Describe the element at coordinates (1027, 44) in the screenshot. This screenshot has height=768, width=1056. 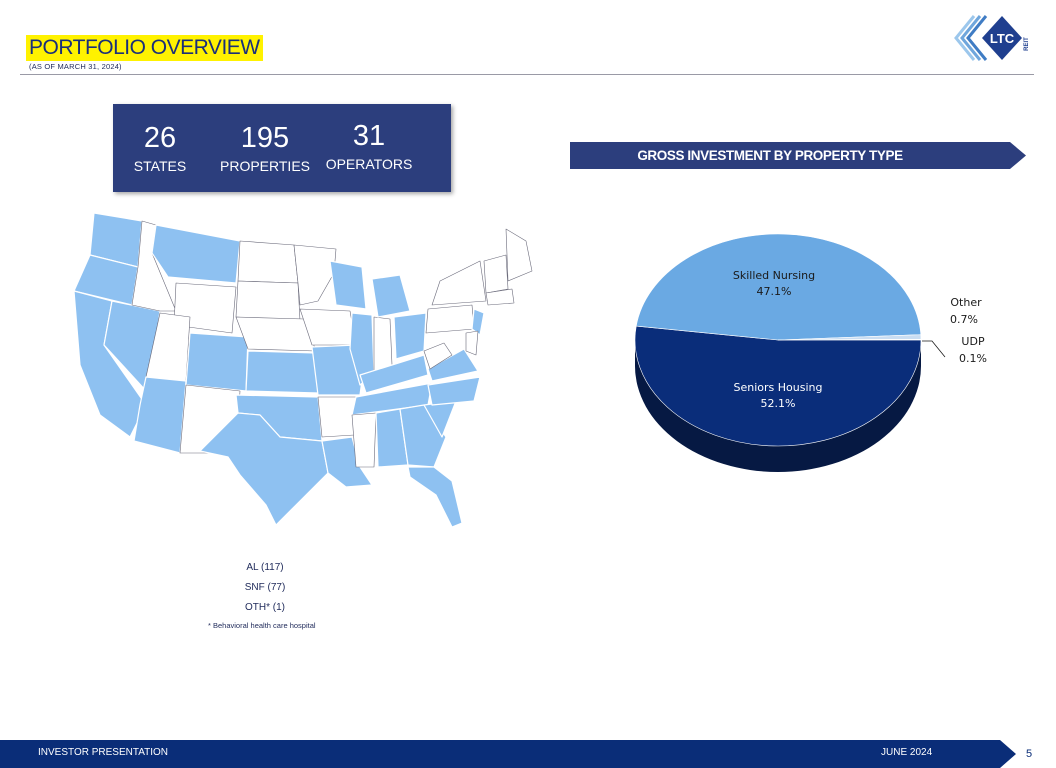
I see `logo-subtext: REIT` at that location.